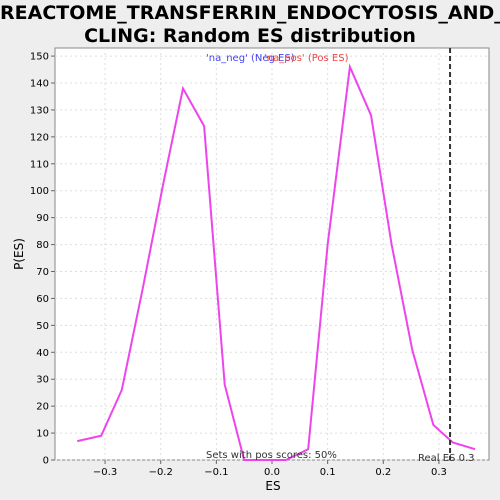 The height and width of the screenshot is (500, 500). What do you see at coordinates (42, 299) in the screenshot?
I see `y-tick-label: 60` at bounding box center [42, 299].